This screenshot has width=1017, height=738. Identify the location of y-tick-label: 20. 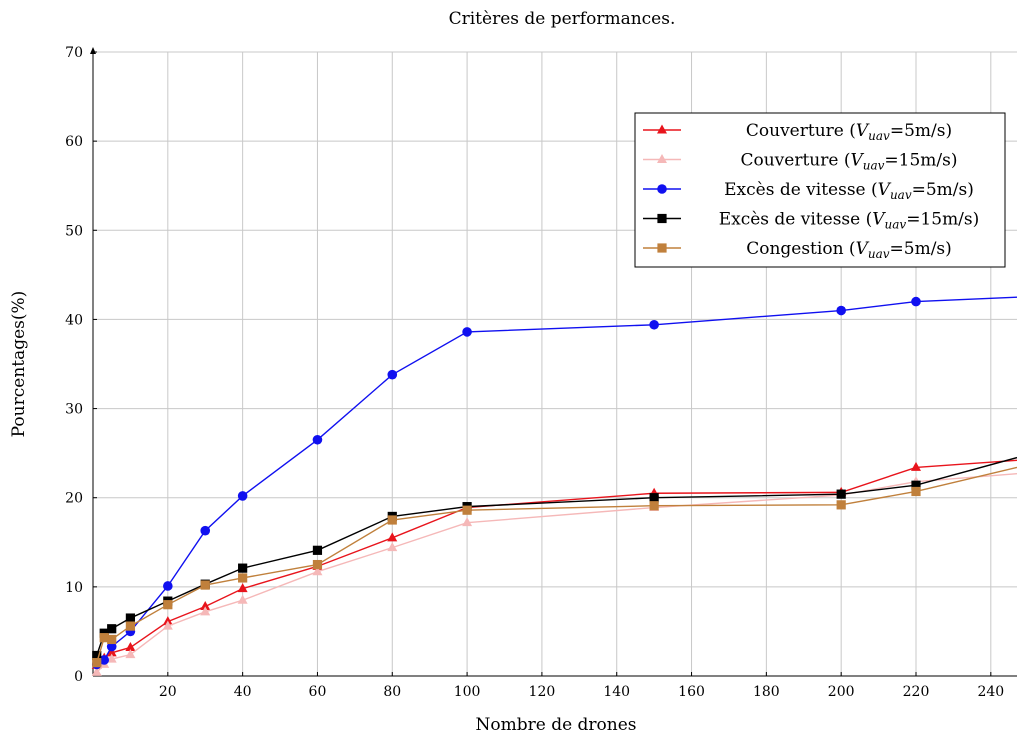
(74, 499).